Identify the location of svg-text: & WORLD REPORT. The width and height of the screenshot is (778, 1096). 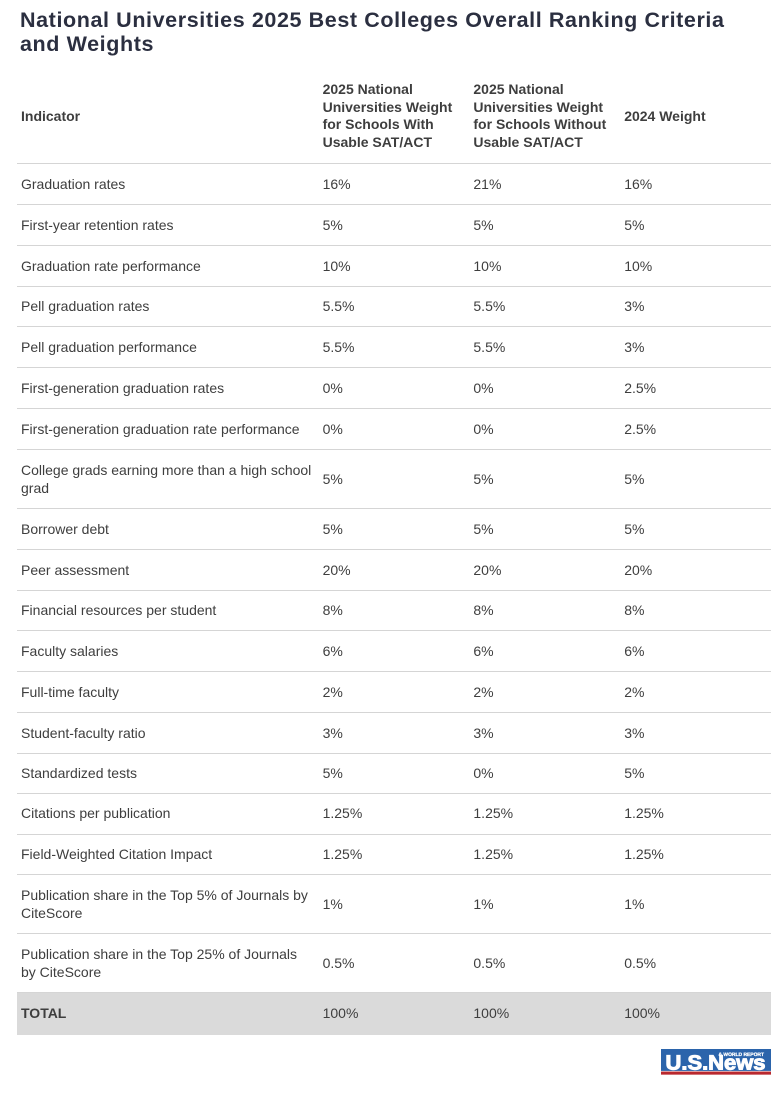
(742, 1055).